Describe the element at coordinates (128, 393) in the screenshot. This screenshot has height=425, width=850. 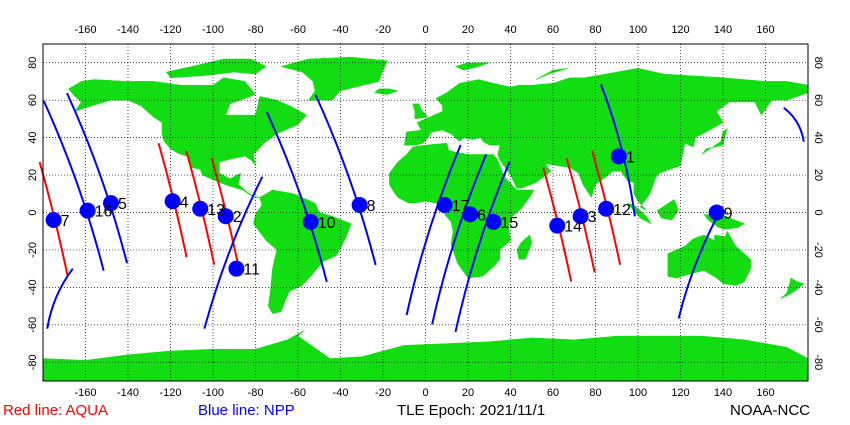
I see `lon-tick-label-bottom: -140` at that location.